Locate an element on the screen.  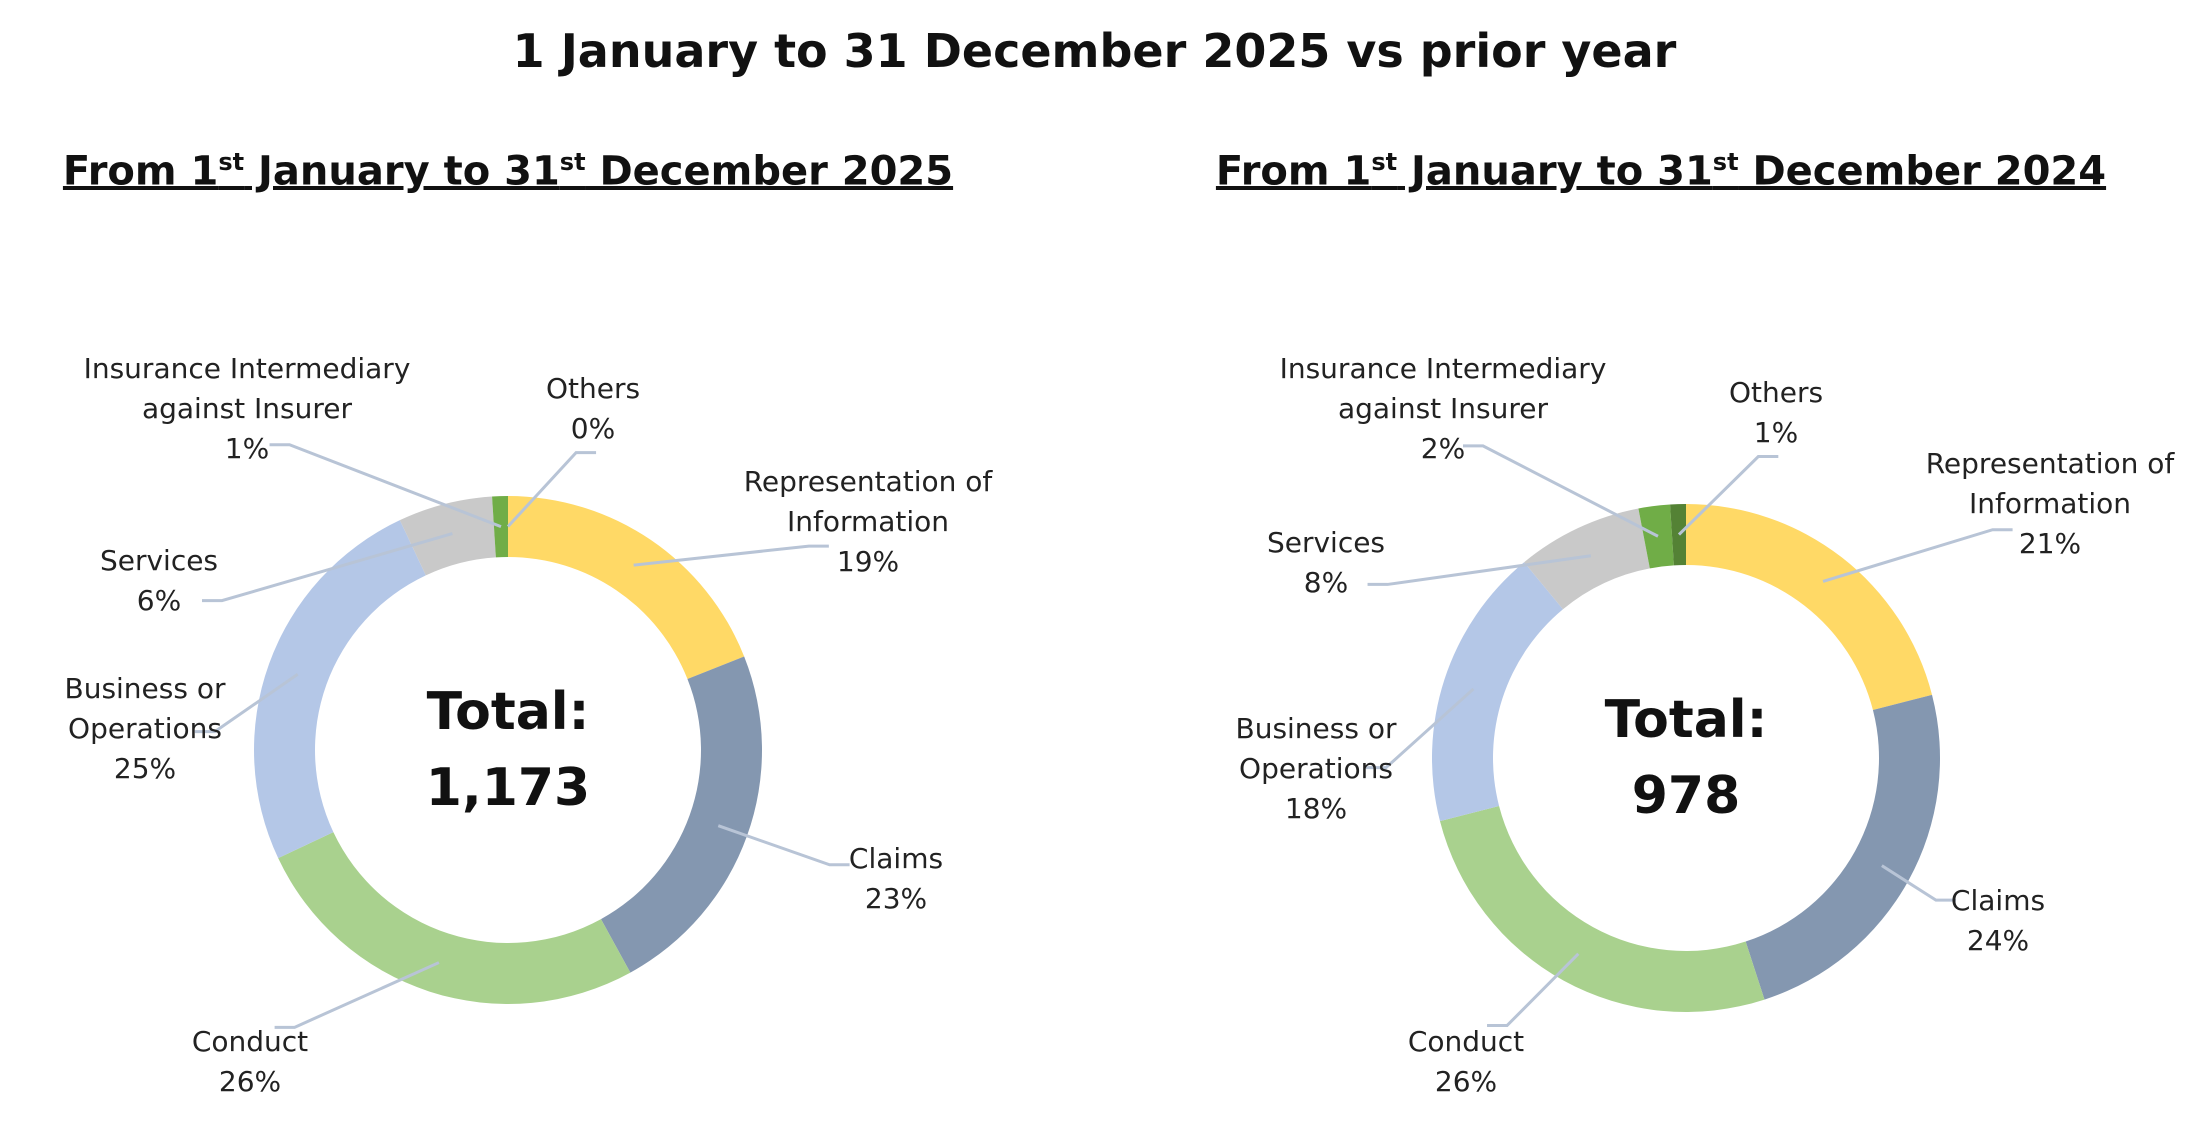
data-label: Claims 24% is located at coordinates (1998, 921).